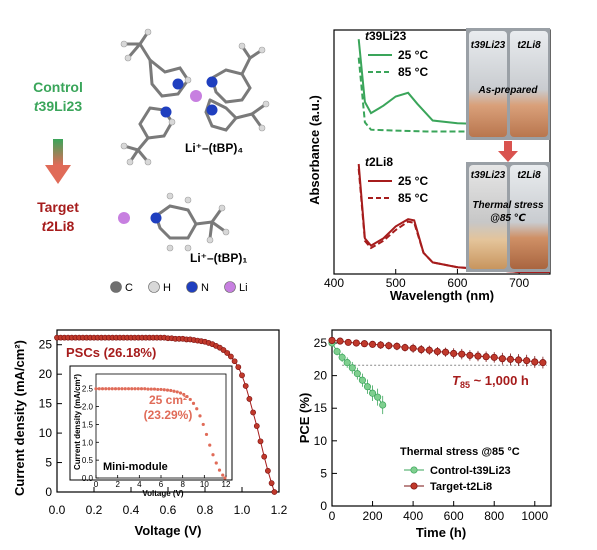 The height and width of the screenshot is (550, 597). What do you see at coordinates (529, 45) in the screenshot?
I see `photo-as-prepared-right-label: t2Li8` at bounding box center [529, 45].